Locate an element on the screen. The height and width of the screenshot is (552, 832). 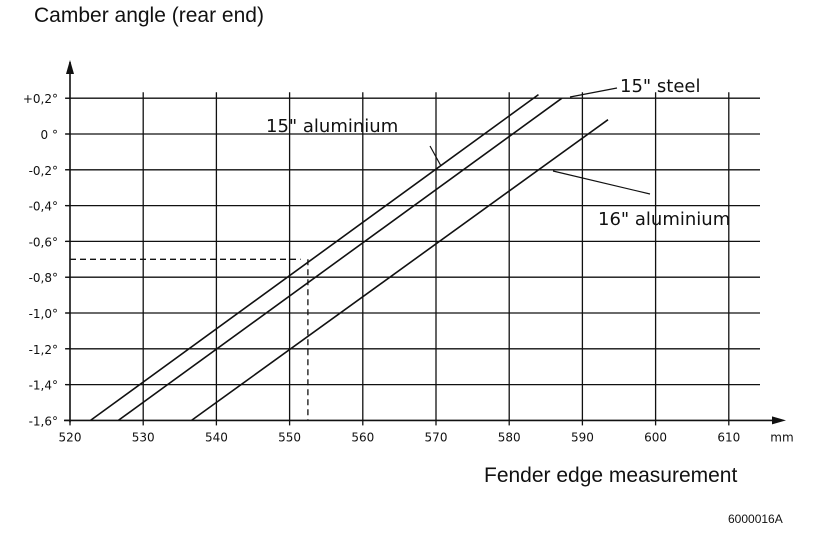
label-15-aluminium: 15" aluminium is located at coordinates (332, 126).